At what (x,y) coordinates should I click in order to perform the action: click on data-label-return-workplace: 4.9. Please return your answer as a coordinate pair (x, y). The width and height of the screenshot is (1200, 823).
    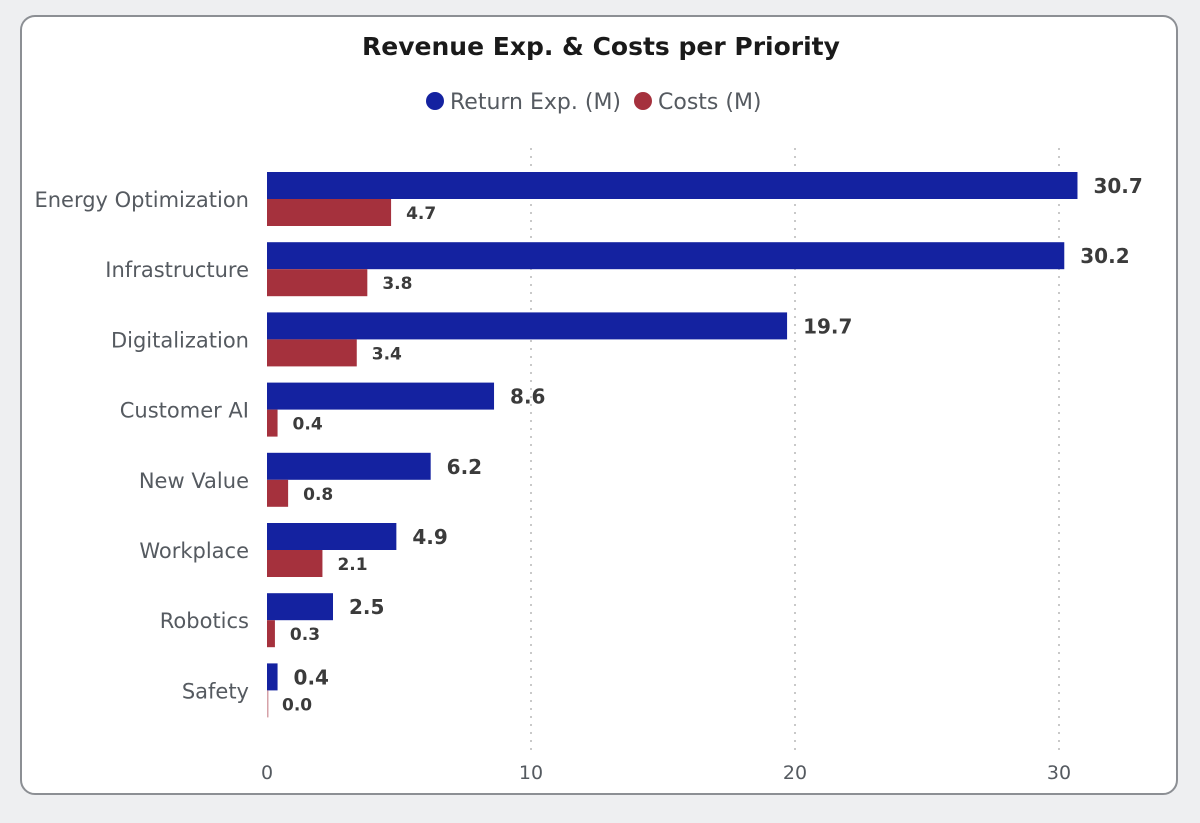
    Looking at the image, I should click on (429, 537).